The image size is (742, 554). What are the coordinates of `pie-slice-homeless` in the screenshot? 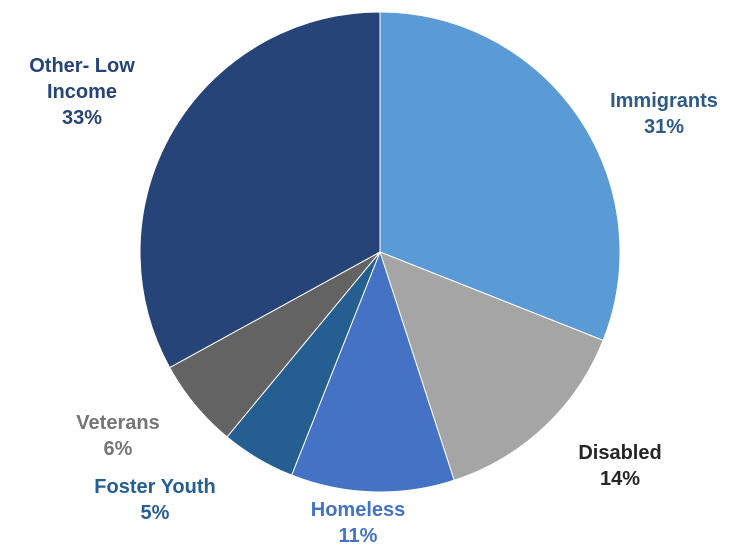 It's located at (373, 371).